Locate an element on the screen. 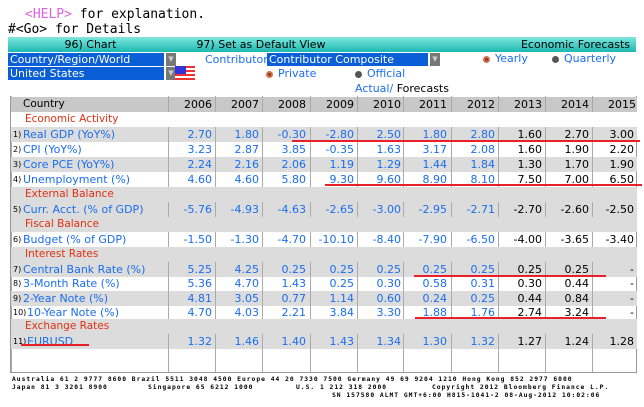 This screenshot has width=644, height=407. row-number: 3) is located at coordinates (17, 164).